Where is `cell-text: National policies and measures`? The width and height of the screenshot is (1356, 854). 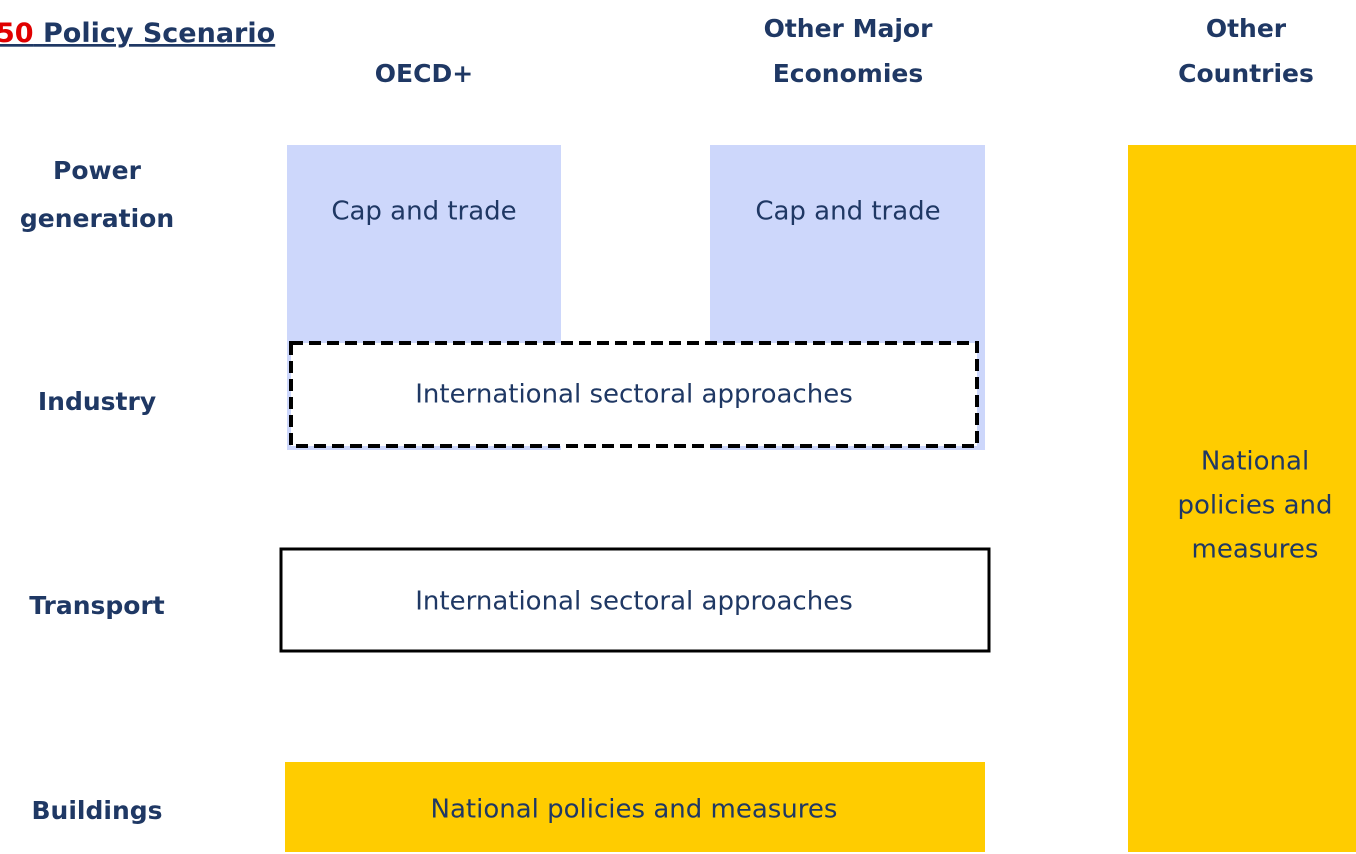 cell-text: National policies and measures is located at coordinates (634, 810).